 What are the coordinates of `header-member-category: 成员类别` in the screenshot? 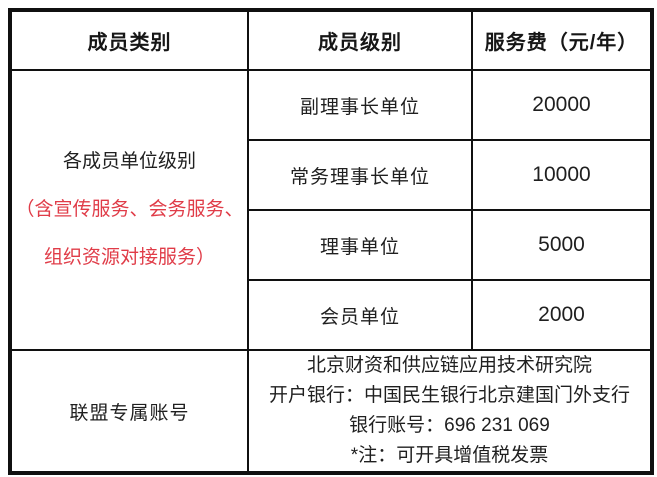 It's located at (129, 40).